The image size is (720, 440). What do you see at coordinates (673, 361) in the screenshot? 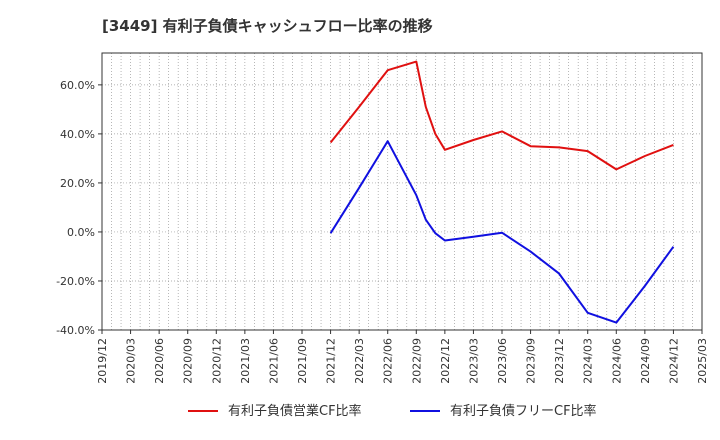
I see `x-tick-label: 2024/12` at bounding box center [673, 361].